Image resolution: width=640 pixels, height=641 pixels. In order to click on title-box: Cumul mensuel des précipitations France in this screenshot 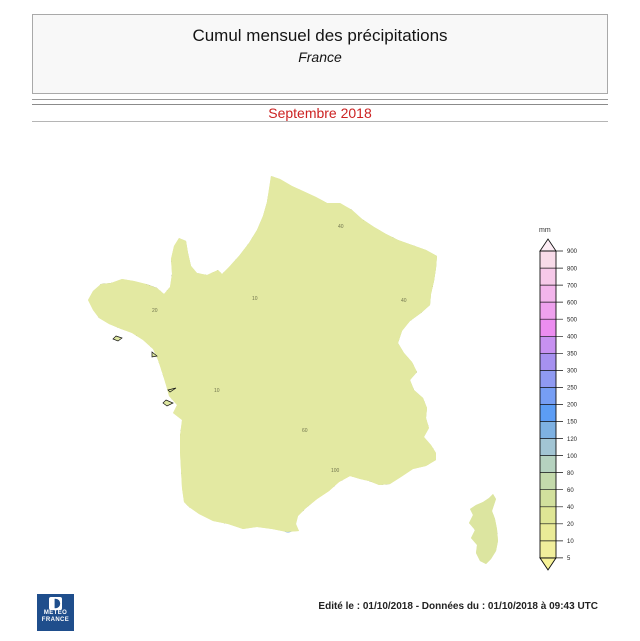, I will do `click(320, 54)`.